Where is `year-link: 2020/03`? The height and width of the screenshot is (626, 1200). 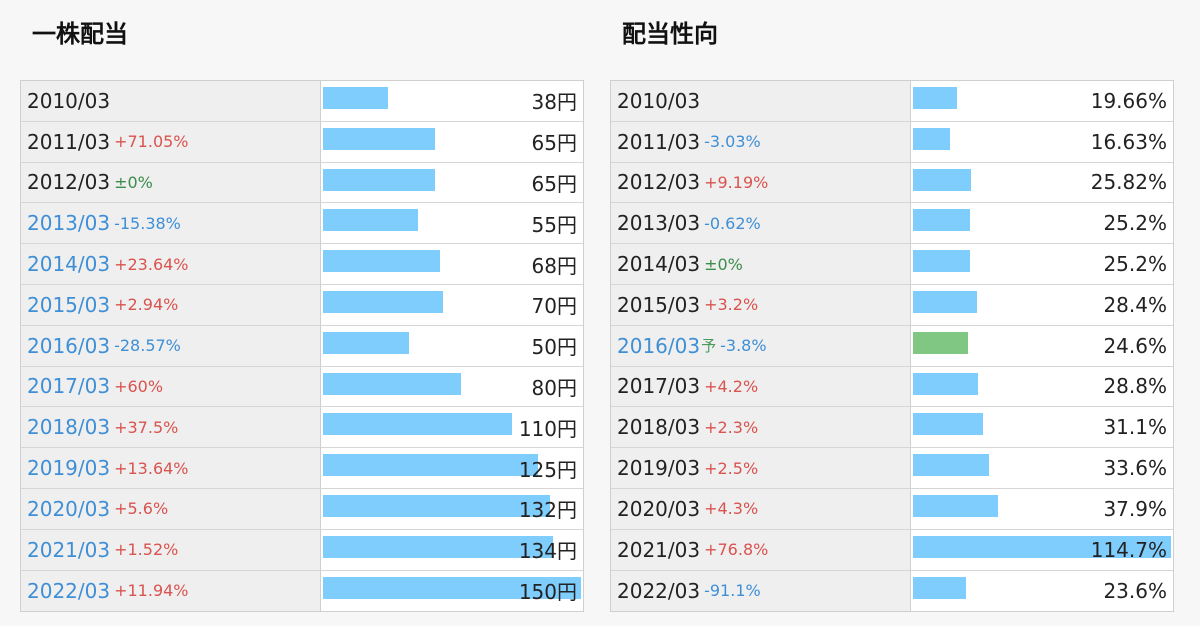
year-link: 2020/03 is located at coordinates (69, 508).